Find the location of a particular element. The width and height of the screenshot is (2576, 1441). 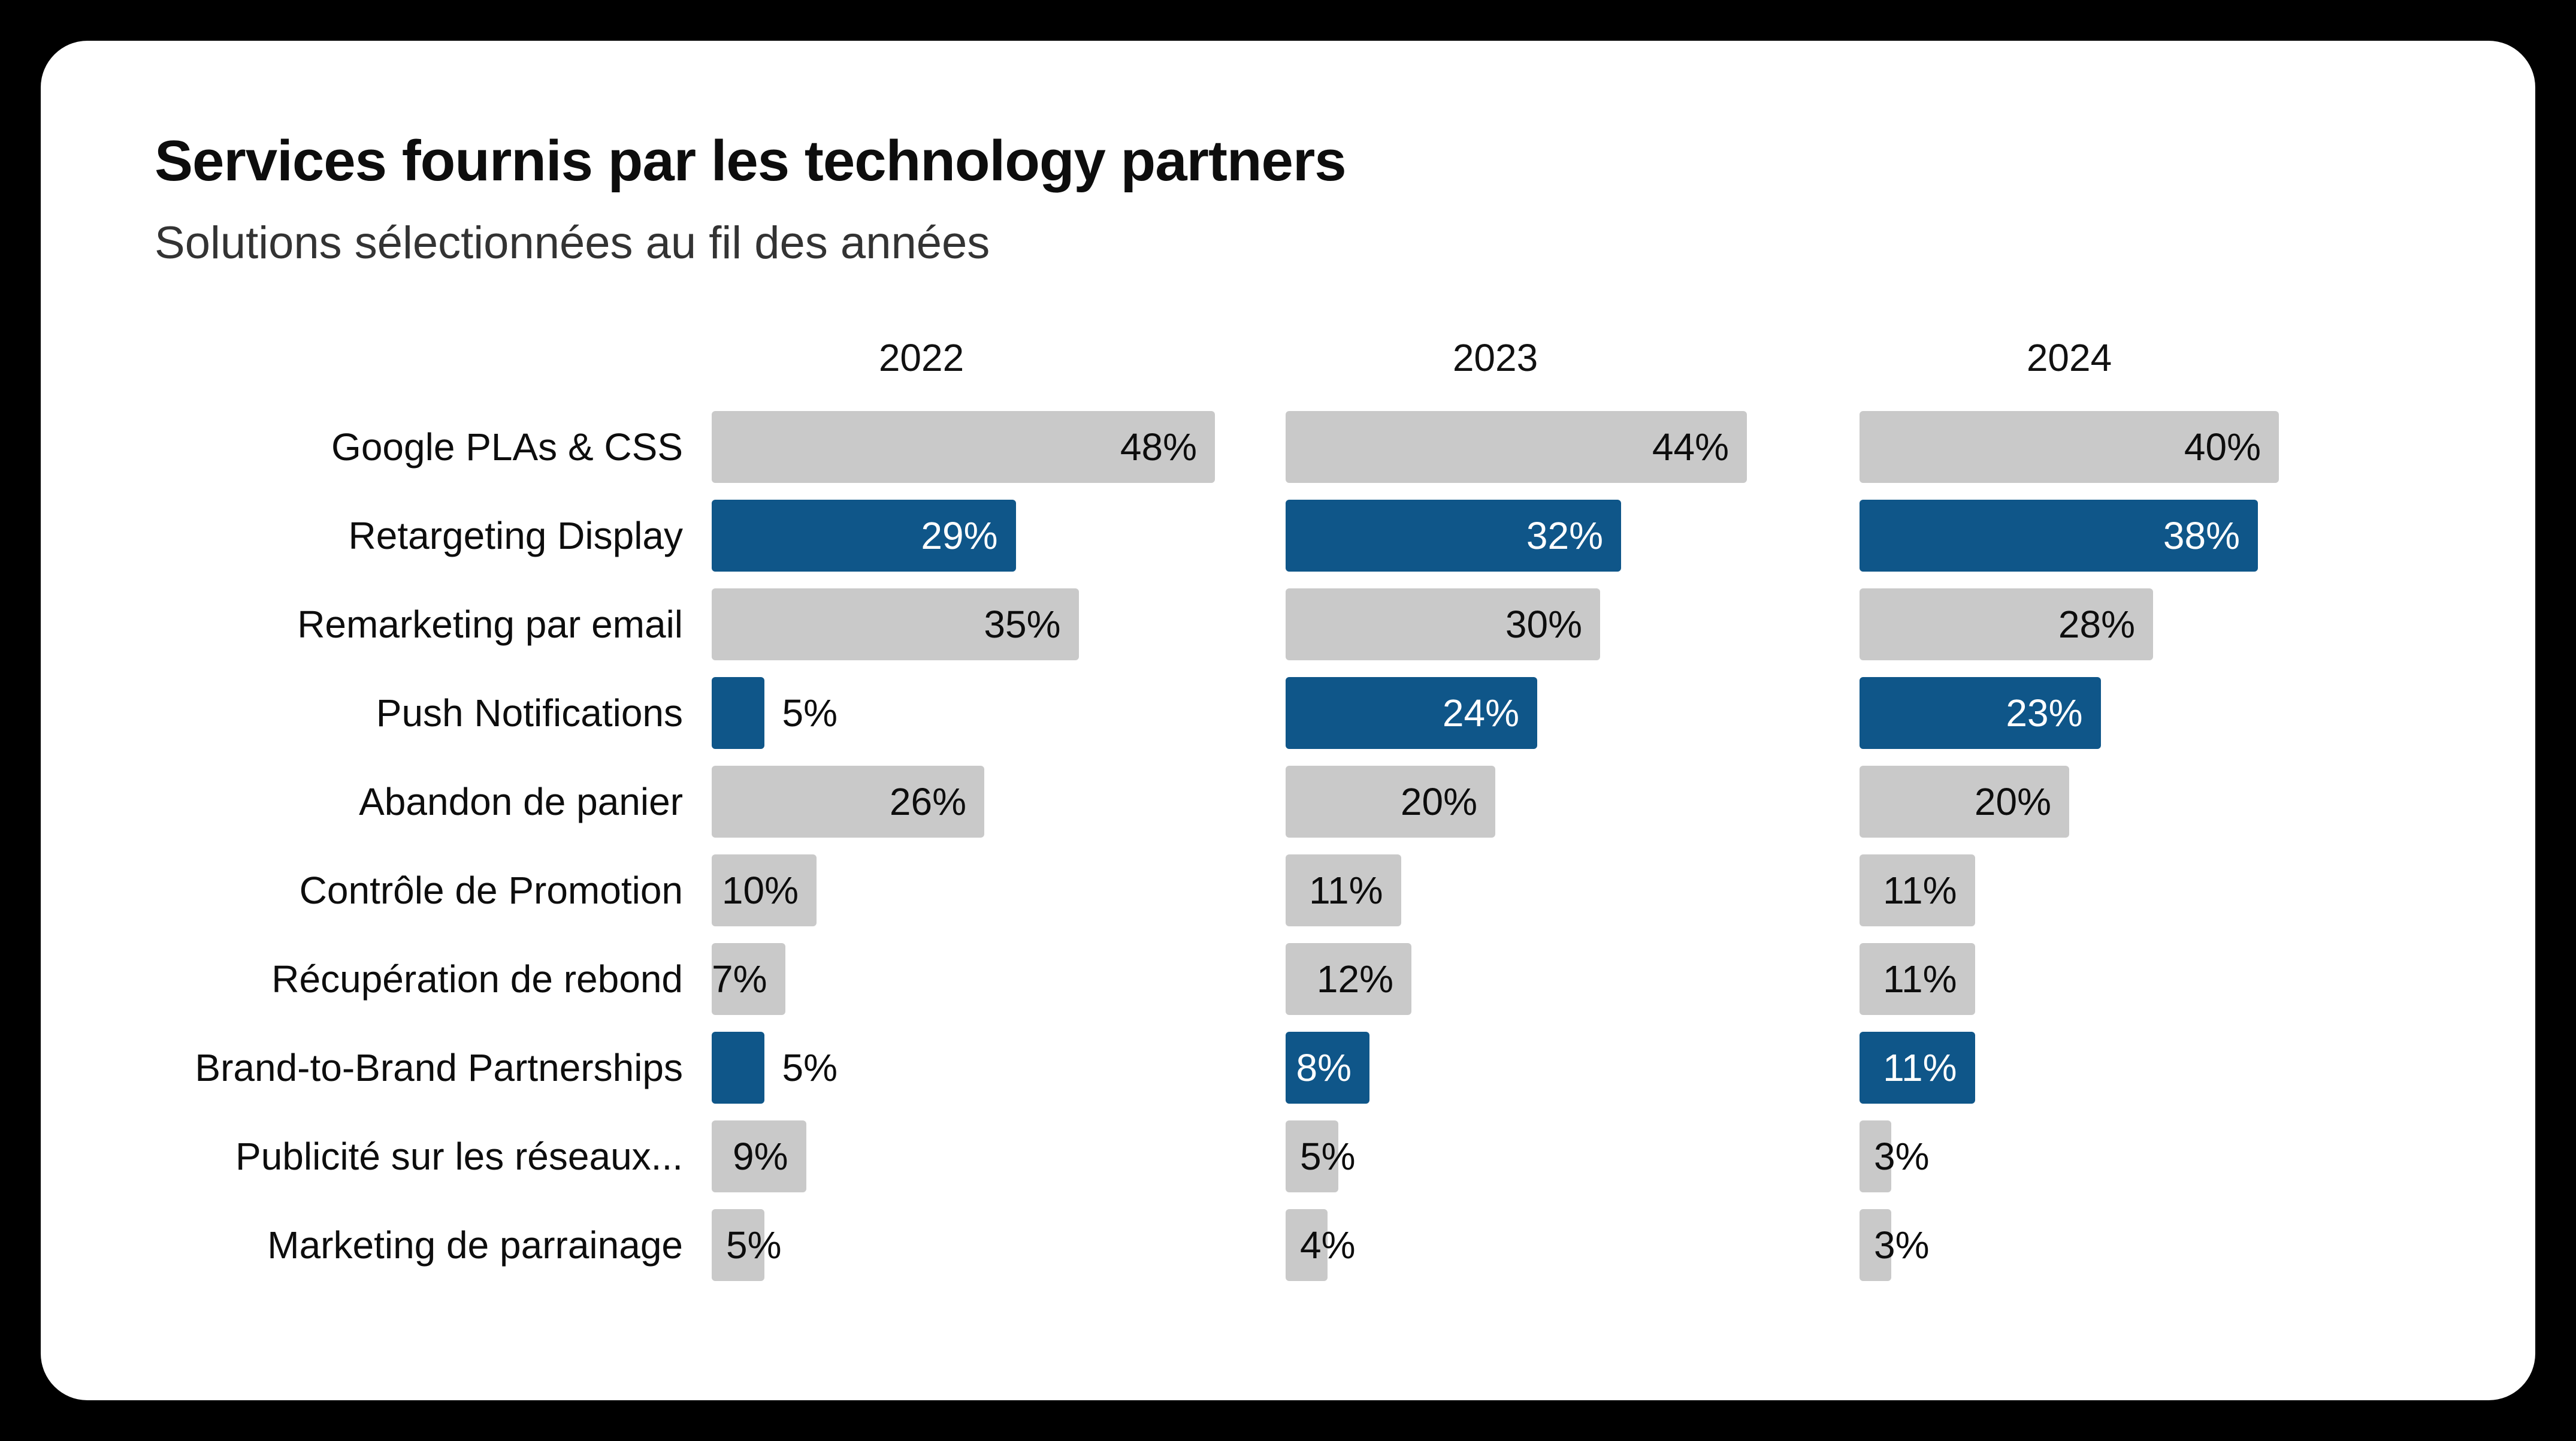

bar: 7% is located at coordinates (748, 978).